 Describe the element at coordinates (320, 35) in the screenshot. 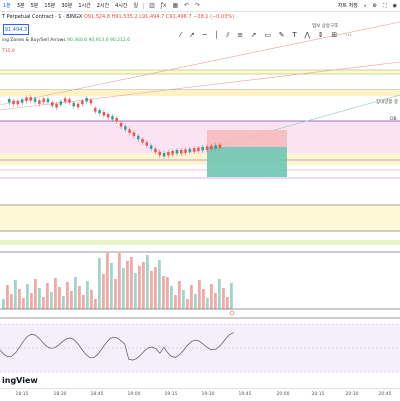

I see `measure-icon: ⇕` at that location.